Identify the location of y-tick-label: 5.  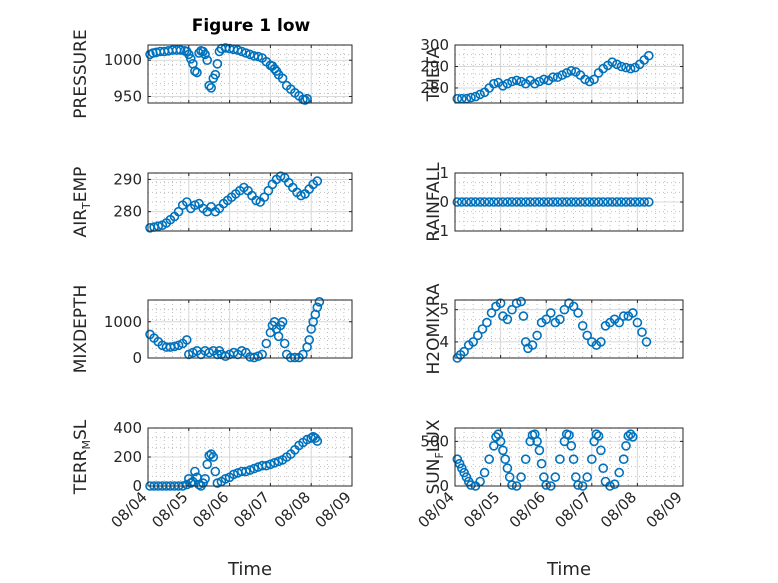
(444, 310).